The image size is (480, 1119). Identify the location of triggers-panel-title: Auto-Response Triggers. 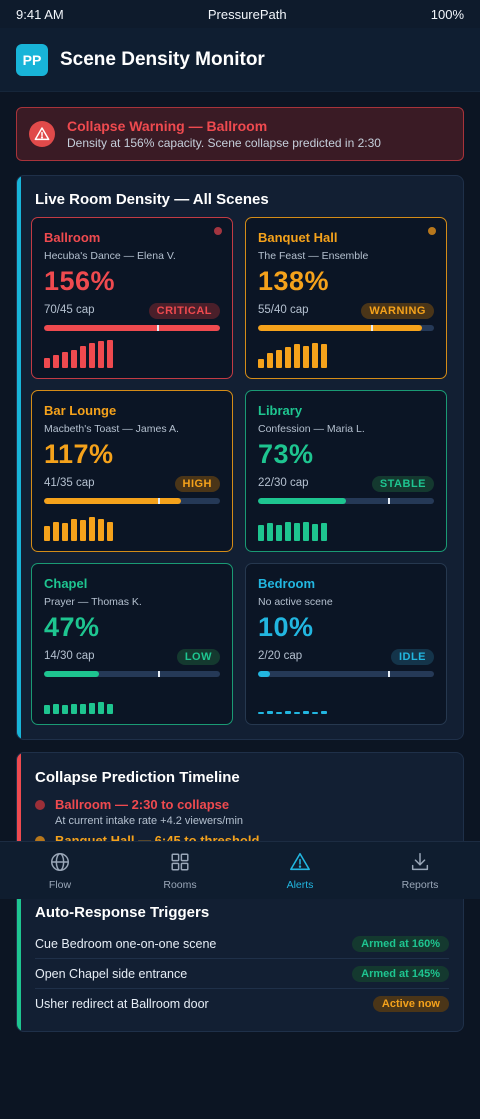
(122, 912).